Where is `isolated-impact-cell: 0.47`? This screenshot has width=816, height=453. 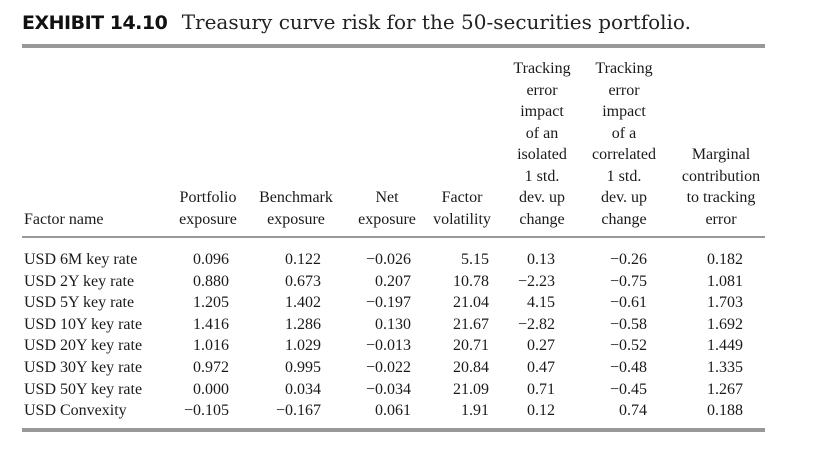
isolated-impact-cell: 0.47 is located at coordinates (541, 367).